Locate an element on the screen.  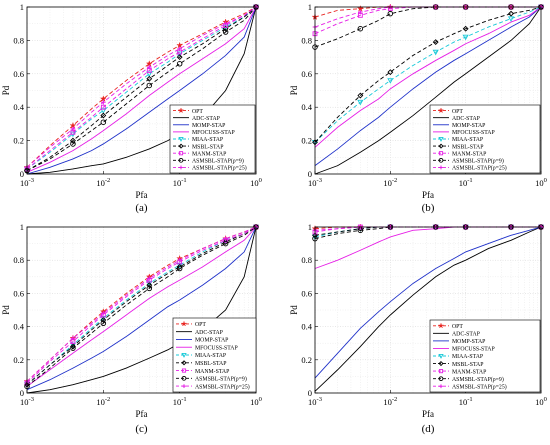
x-axis-label: Pfa is located at coordinates (142, 195).